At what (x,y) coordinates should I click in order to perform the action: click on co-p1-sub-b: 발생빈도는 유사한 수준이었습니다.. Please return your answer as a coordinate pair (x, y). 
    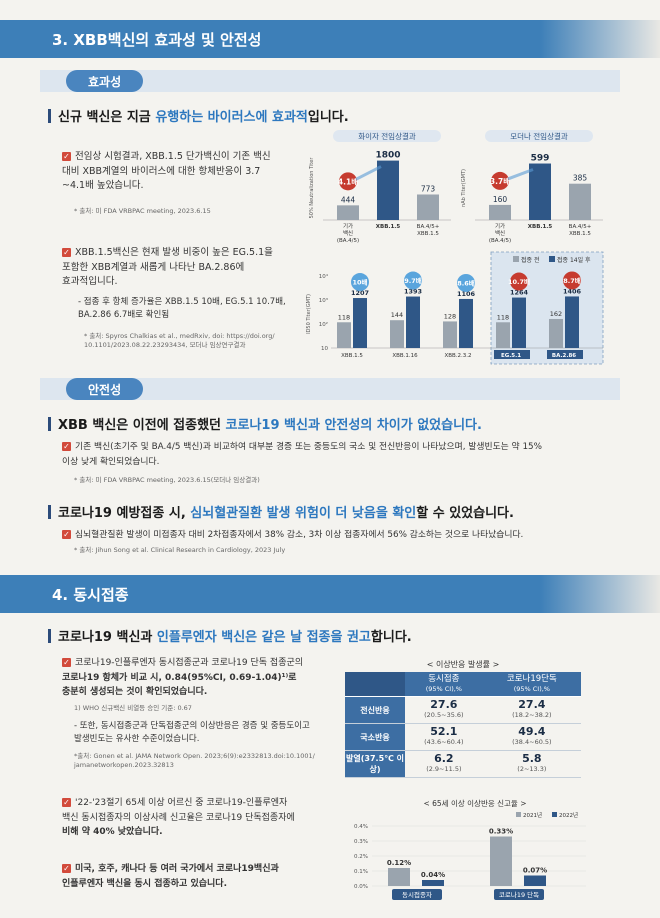
    Looking at the image, I should click on (137, 738).